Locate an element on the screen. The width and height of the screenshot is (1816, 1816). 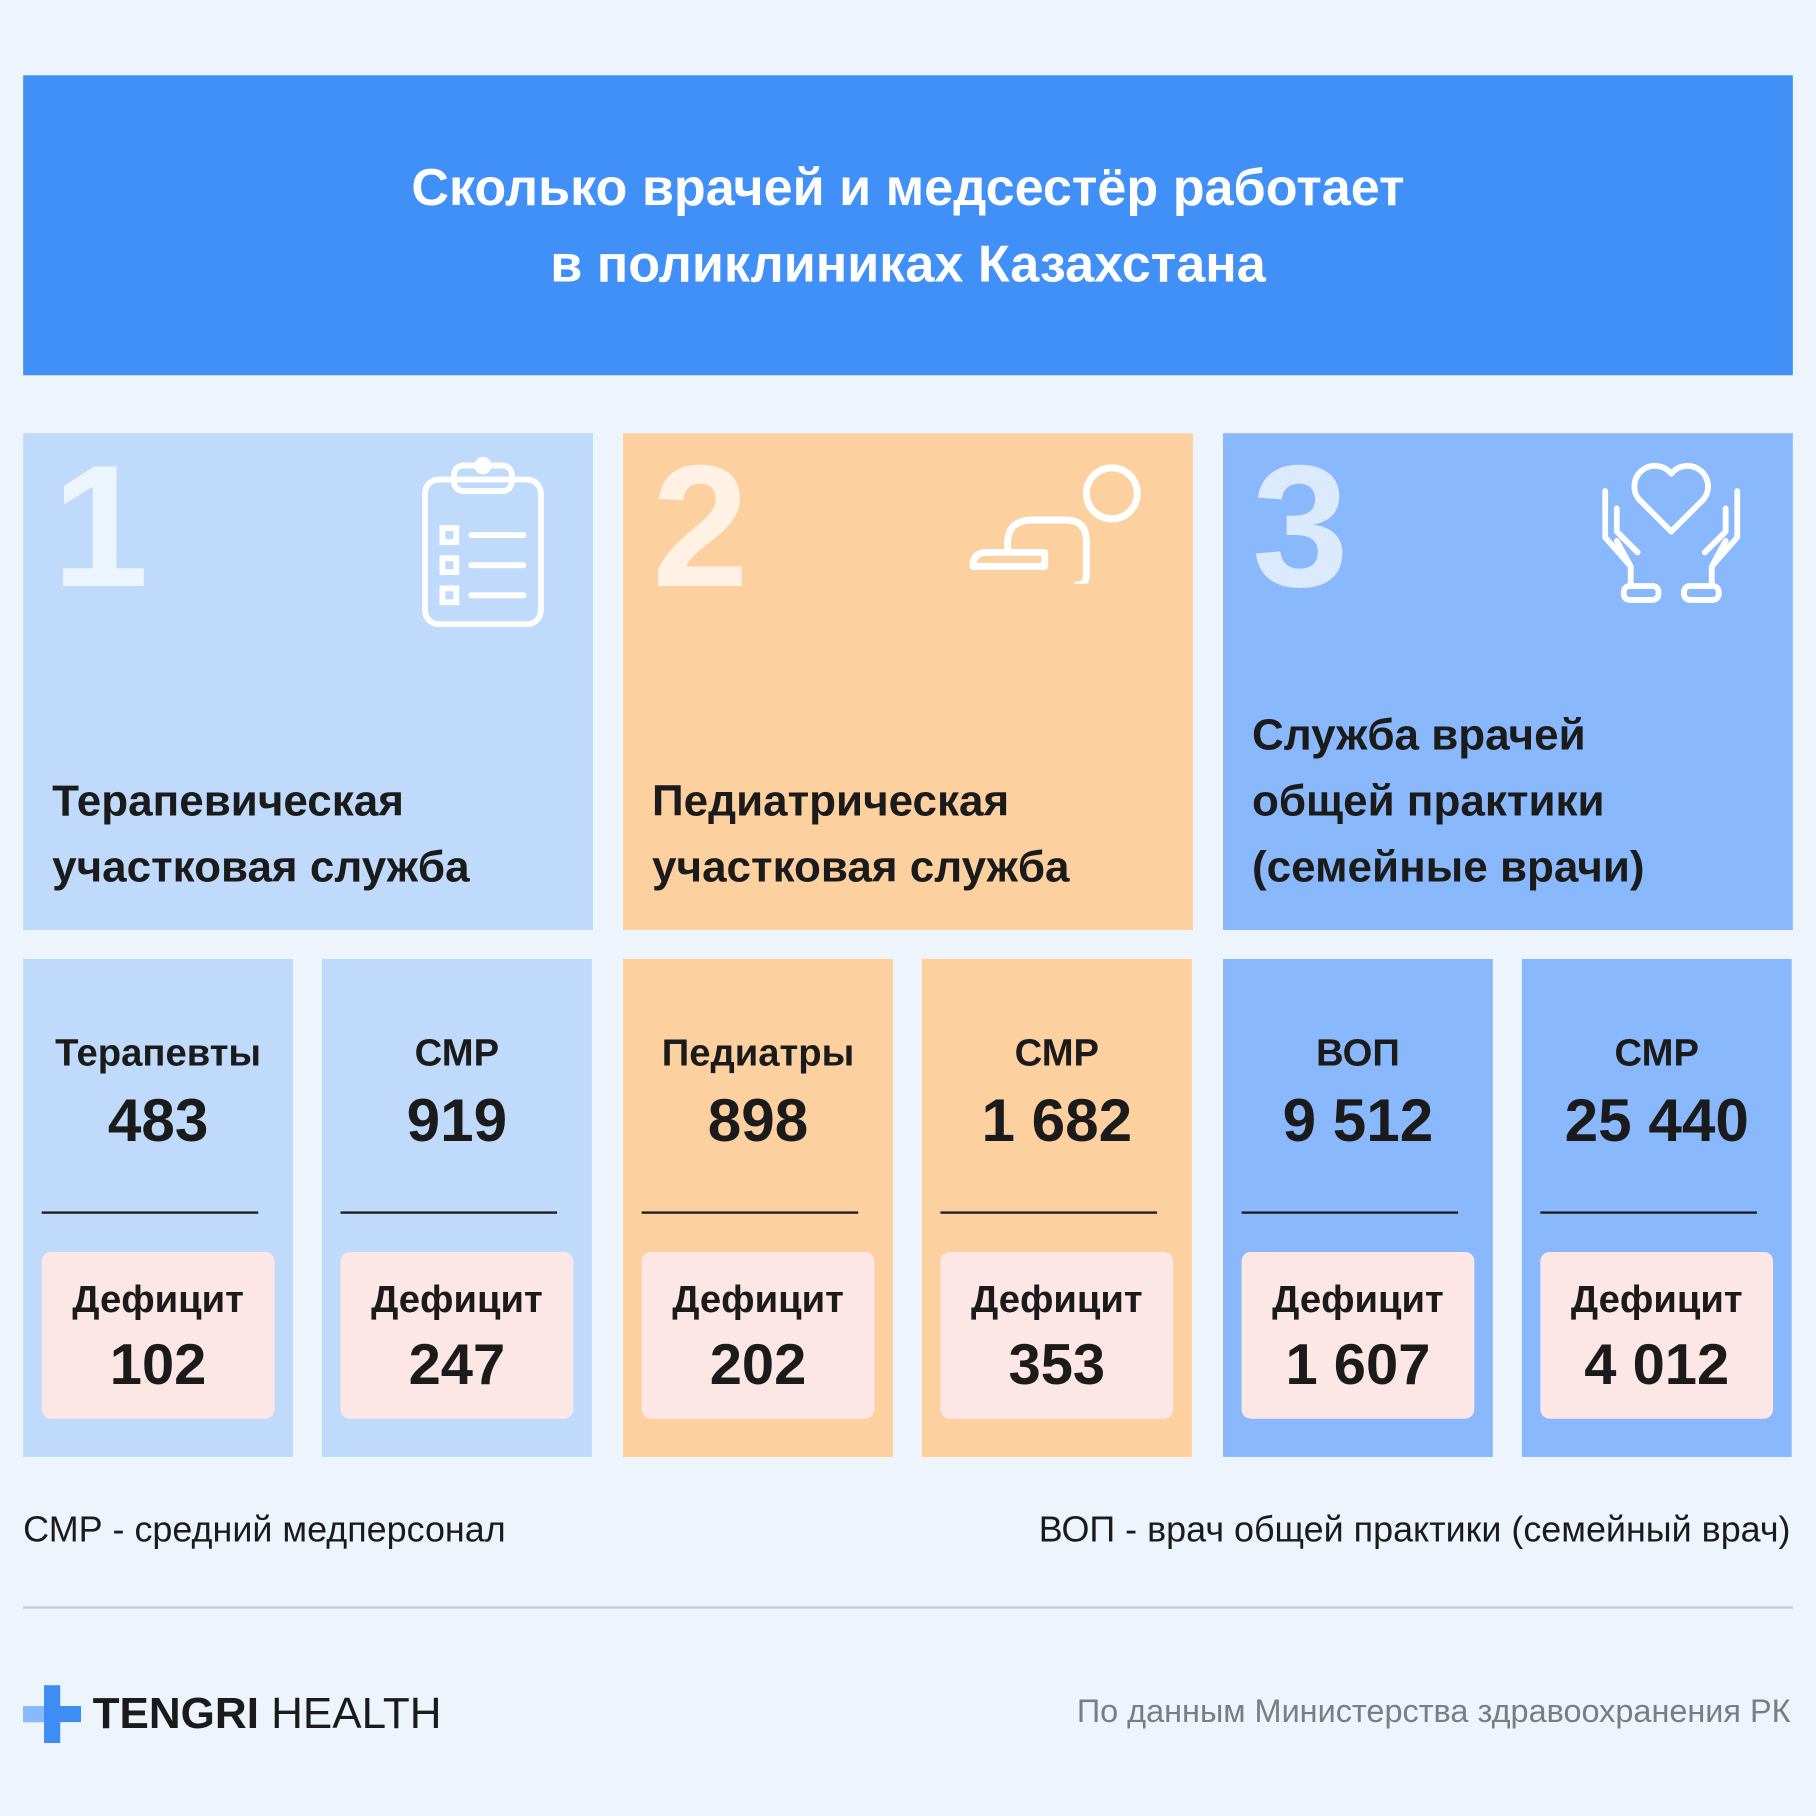
footnote: СМР - средний медперсонал is located at coordinates (264, 1529).